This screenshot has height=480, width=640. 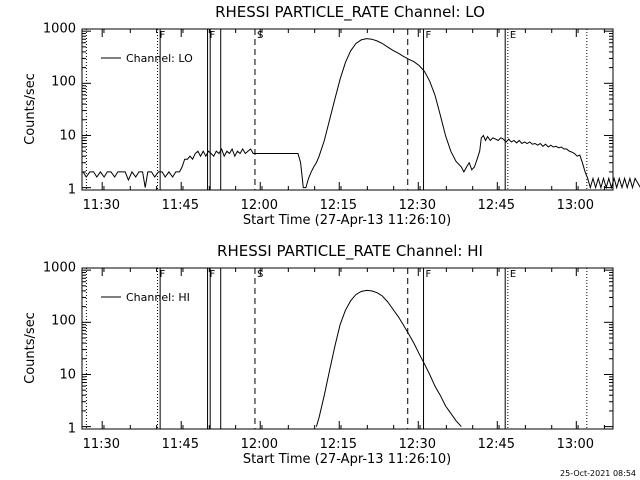 What do you see at coordinates (30, 348) in the screenshot?
I see `y-axis-label-hi: Counts/sec` at bounding box center [30, 348].